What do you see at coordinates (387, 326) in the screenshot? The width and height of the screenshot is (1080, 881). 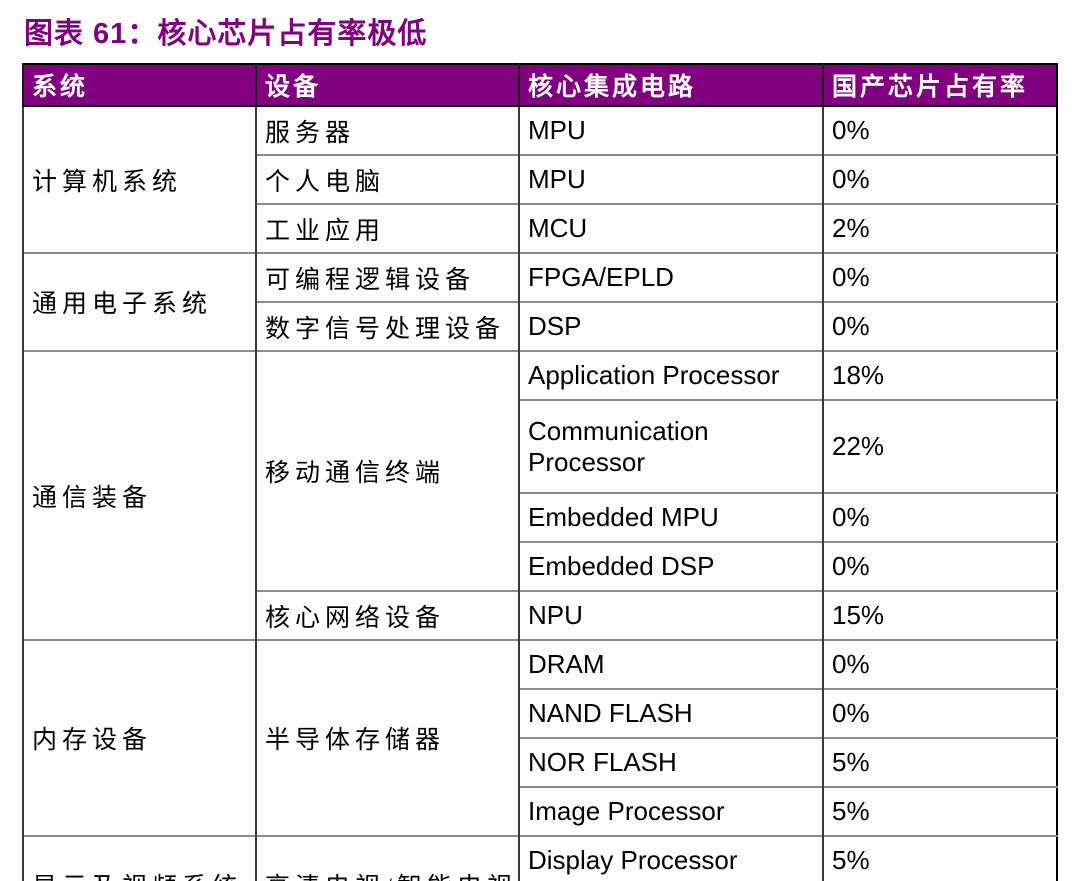 I see `device-cell: 数字信号处理设备` at bounding box center [387, 326].